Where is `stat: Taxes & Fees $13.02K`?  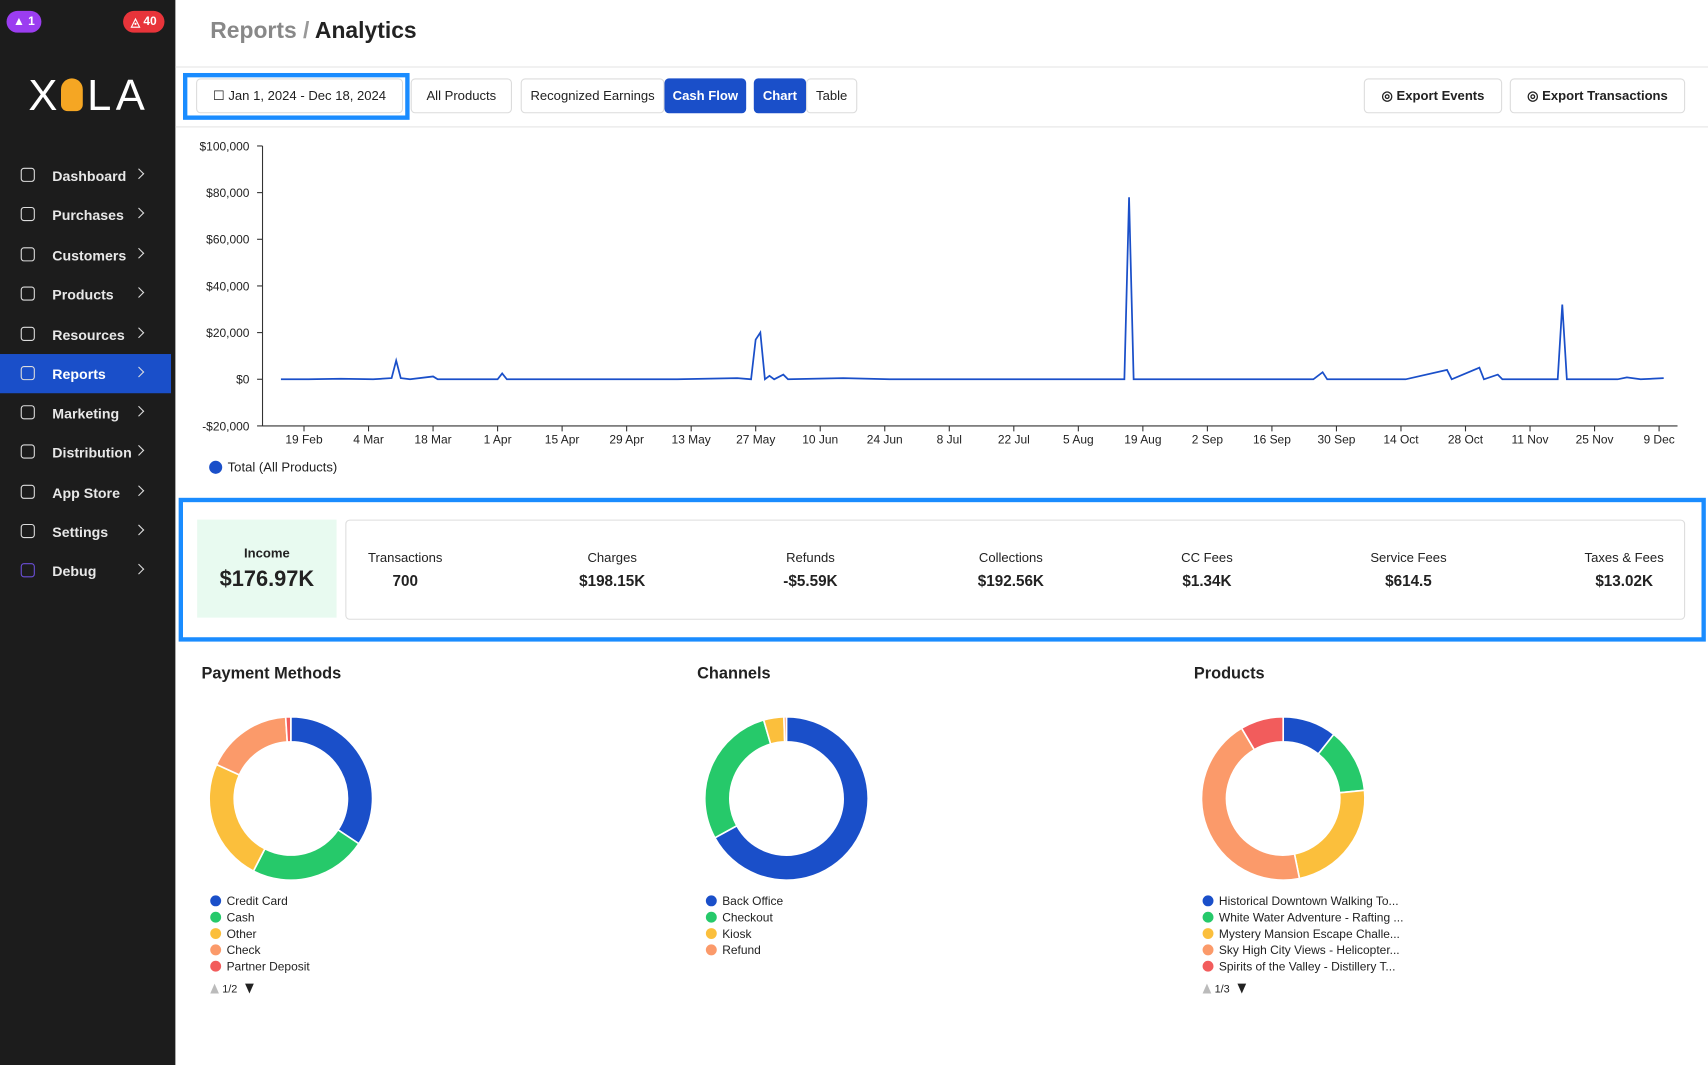
stat: Taxes & Fees $13.02K is located at coordinates (1624, 570).